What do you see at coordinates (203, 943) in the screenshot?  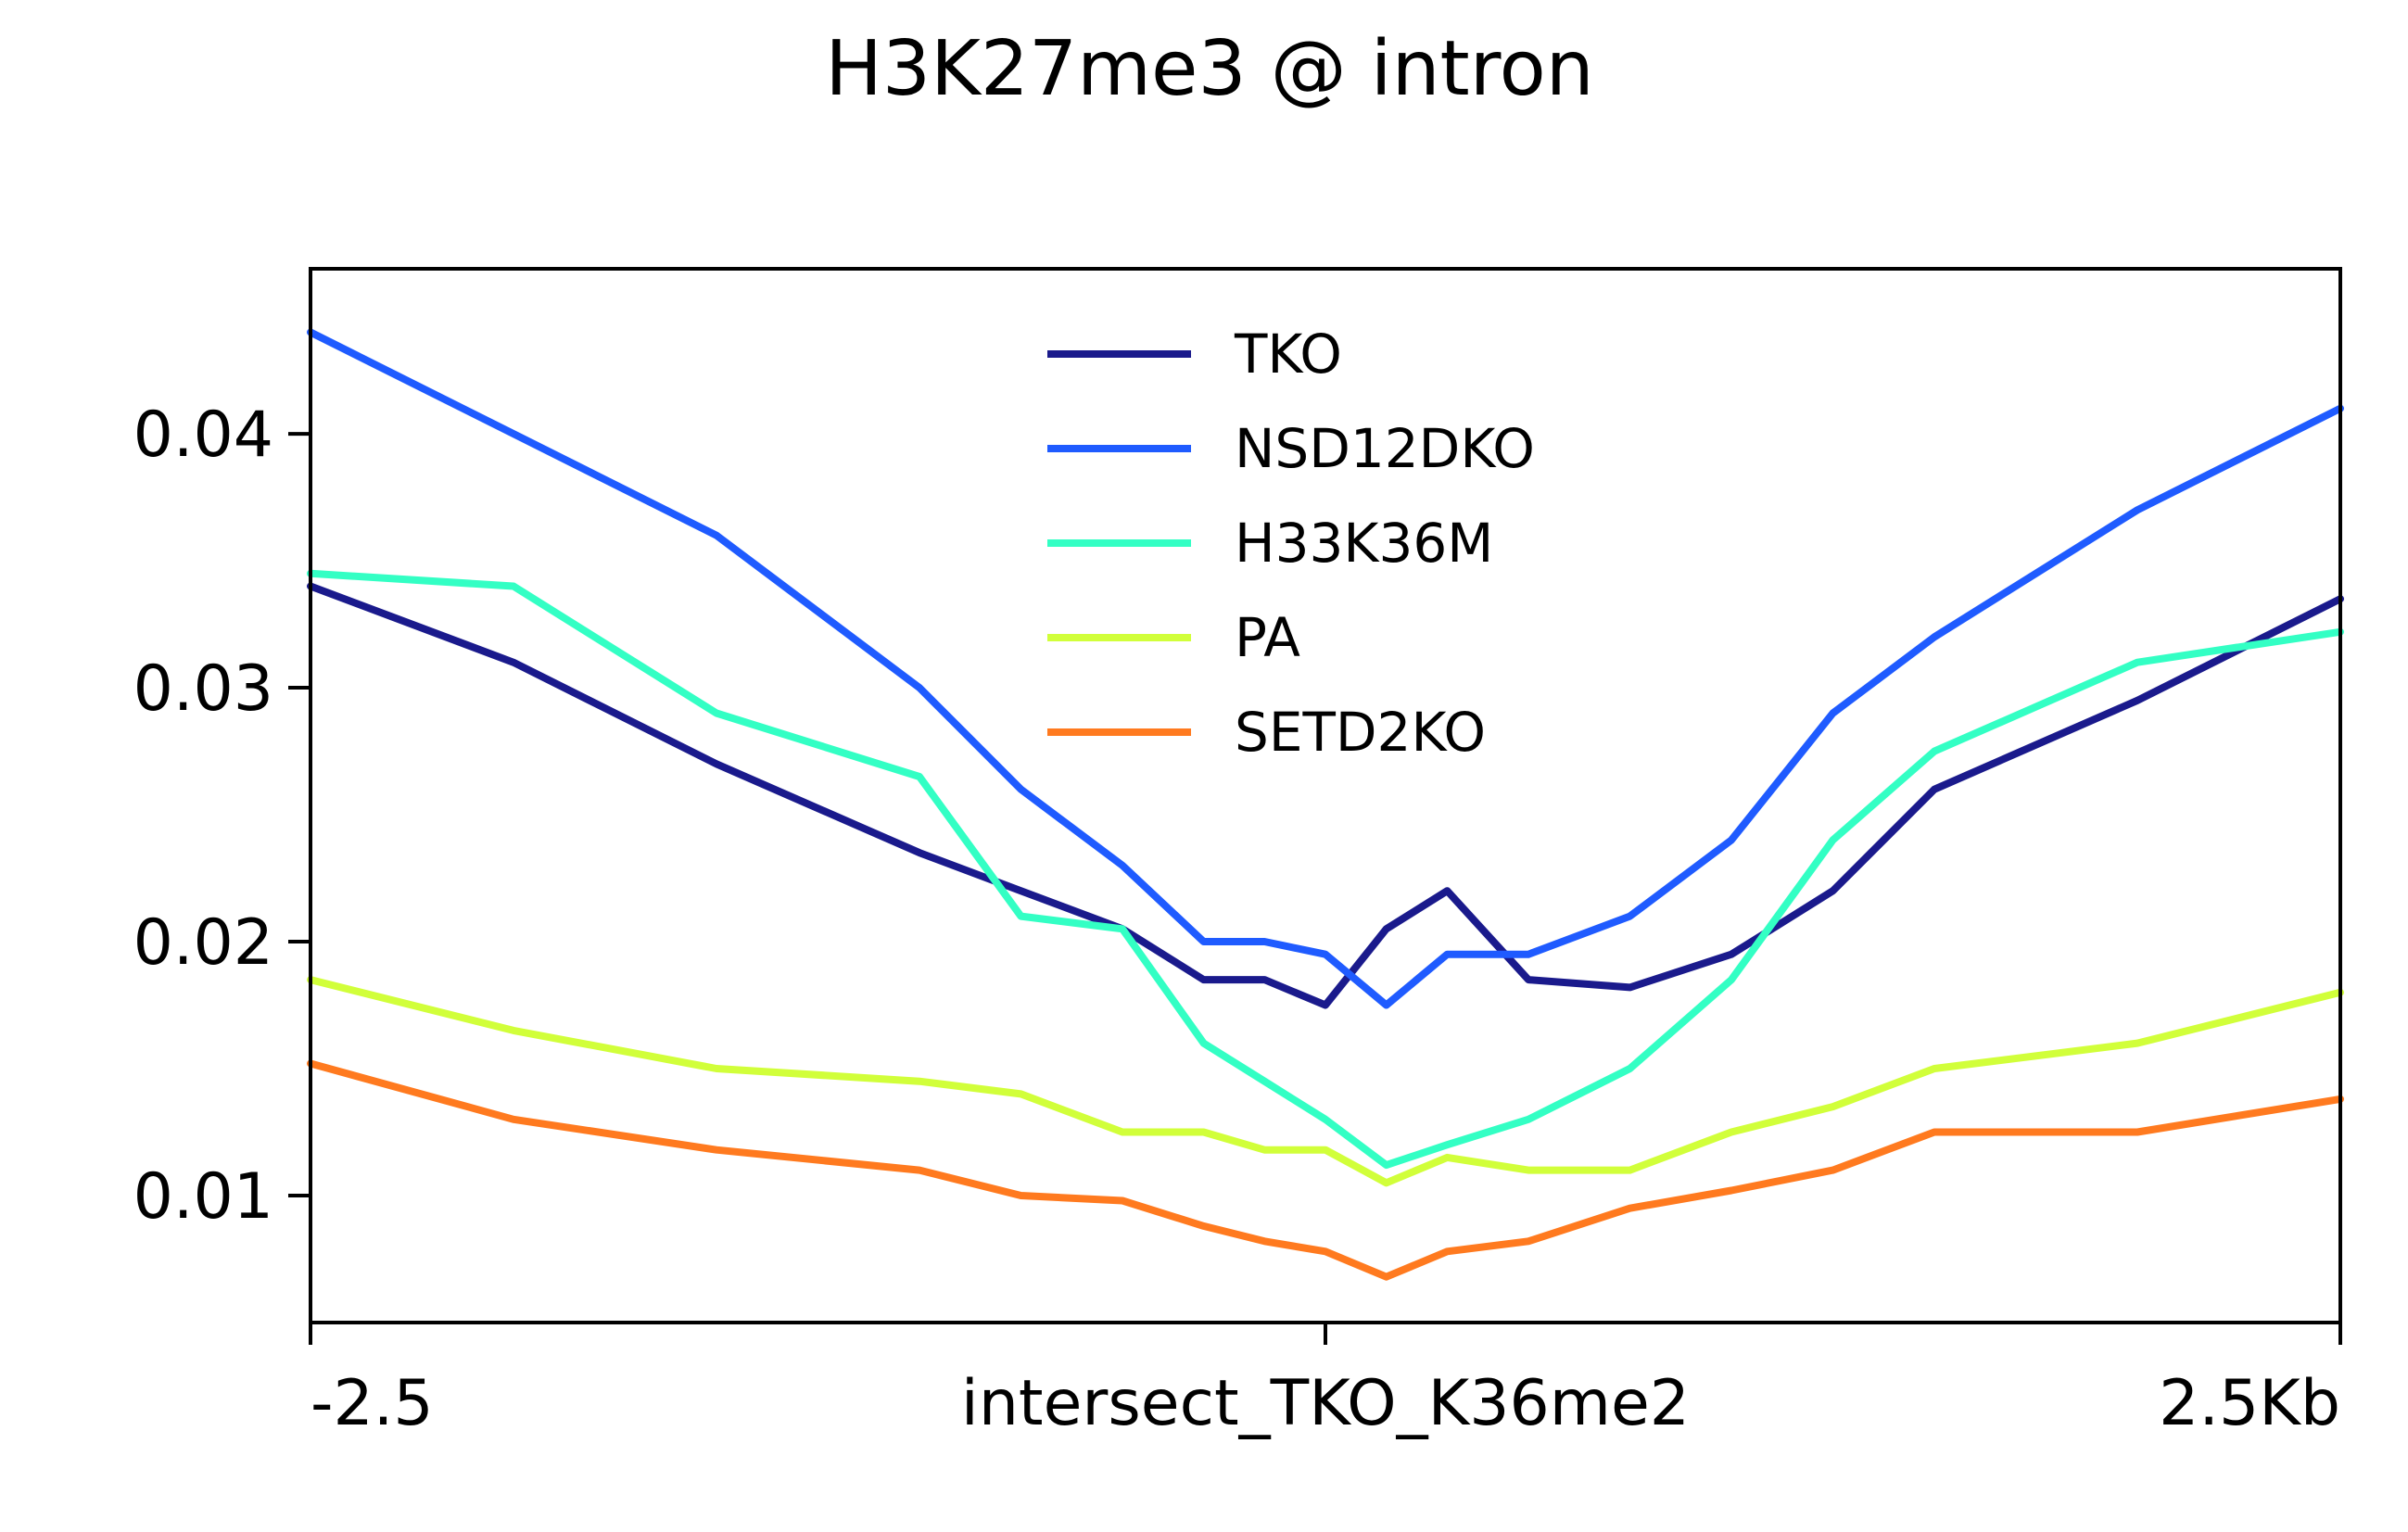 I see `y-tick-label: 0.02` at bounding box center [203, 943].